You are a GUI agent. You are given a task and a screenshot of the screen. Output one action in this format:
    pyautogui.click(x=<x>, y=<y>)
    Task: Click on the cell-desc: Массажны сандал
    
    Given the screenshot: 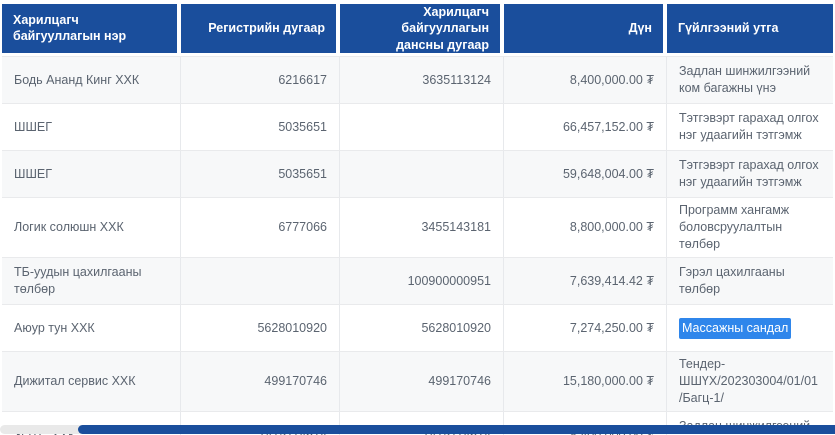 What is the action you would take?
    pyautogui.click(x=750, y=328)
    